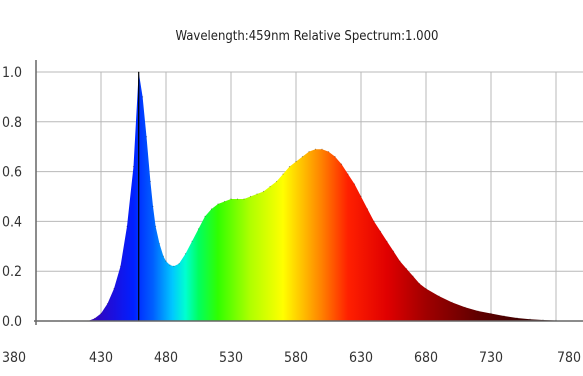 The height and width of the screenshot is (376, 583). I want to click on x-tick-label: 530, so click(231, 358).